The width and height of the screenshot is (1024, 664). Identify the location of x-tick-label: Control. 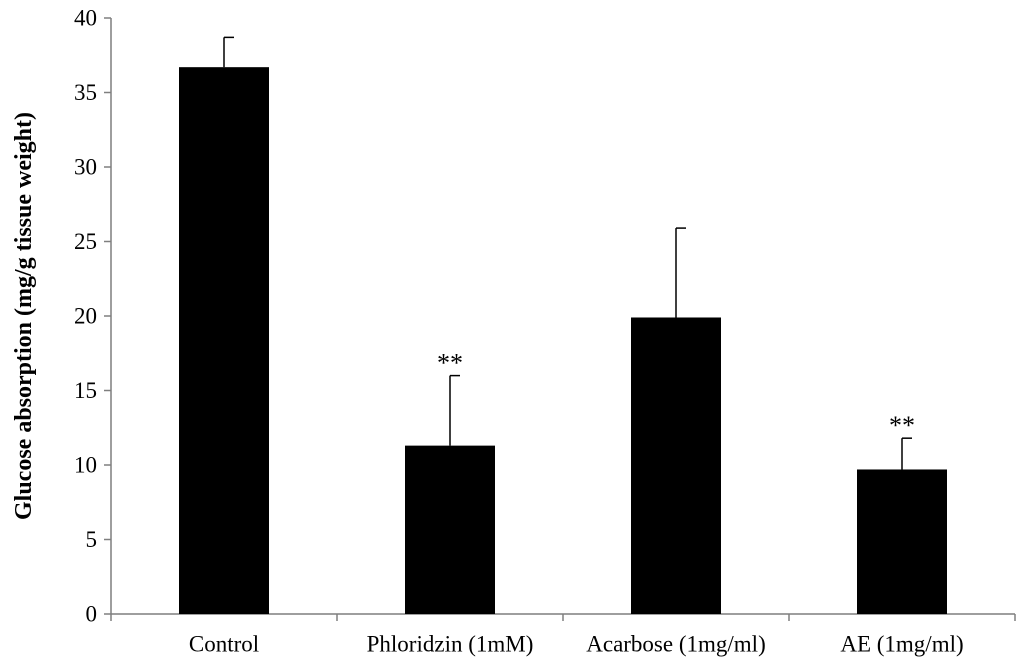
(224, 643).